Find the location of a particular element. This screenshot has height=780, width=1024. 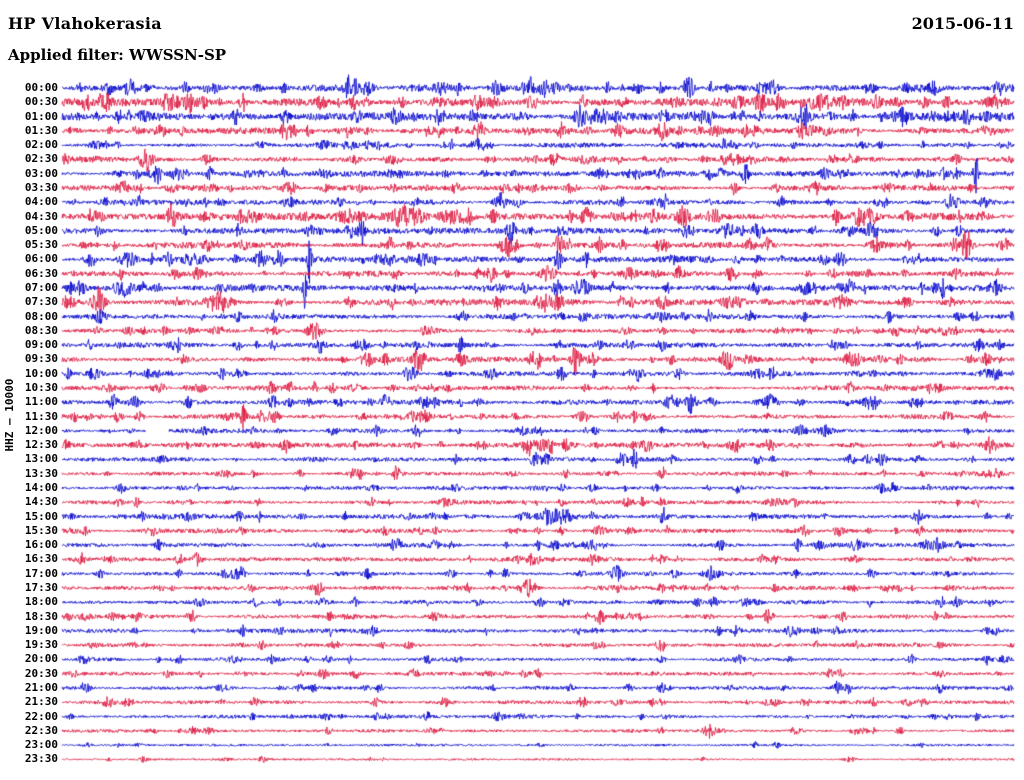

time-label: 07:00 is located at coordinates (41, 287).